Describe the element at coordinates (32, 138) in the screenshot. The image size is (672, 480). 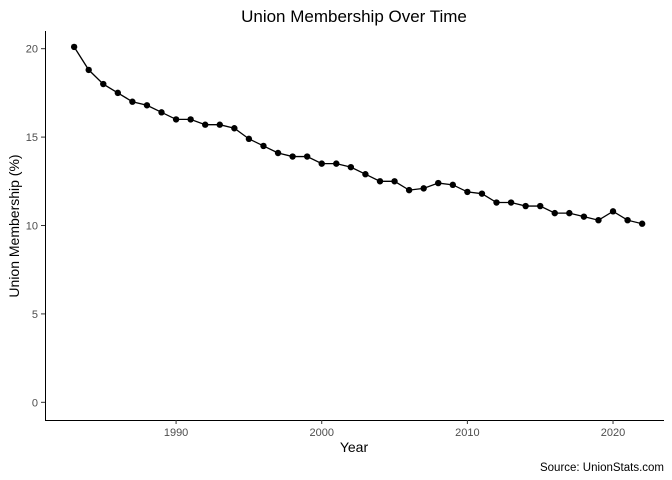
I see `y-tick-label: 15` at that location.